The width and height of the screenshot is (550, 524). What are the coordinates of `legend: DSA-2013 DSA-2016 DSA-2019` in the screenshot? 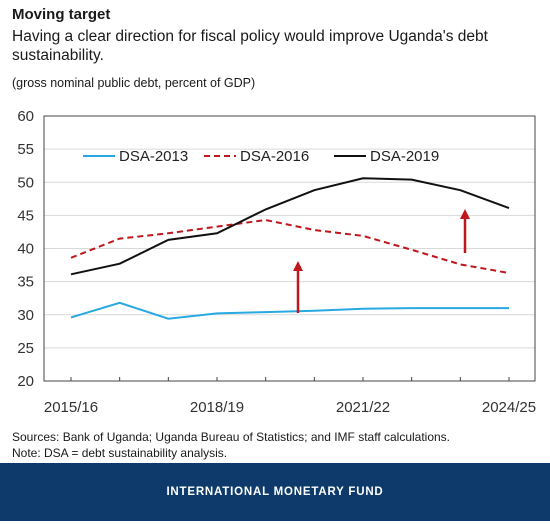 It's located at (261, 156).